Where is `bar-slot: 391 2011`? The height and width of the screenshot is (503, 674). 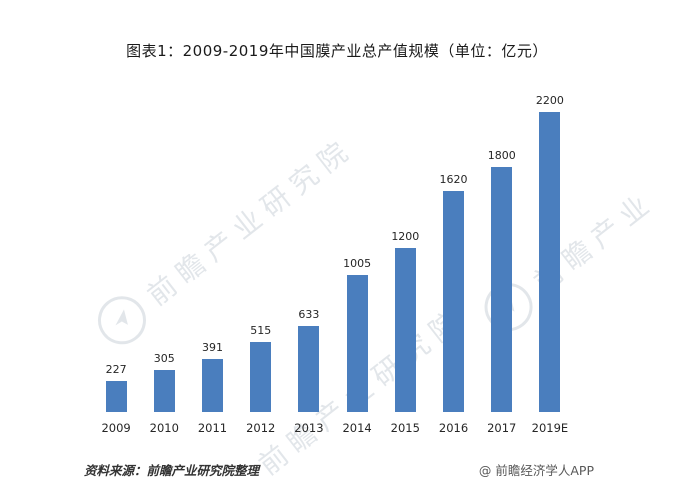
bar-slot: 391 2011 is located at coordinates (212, 260).